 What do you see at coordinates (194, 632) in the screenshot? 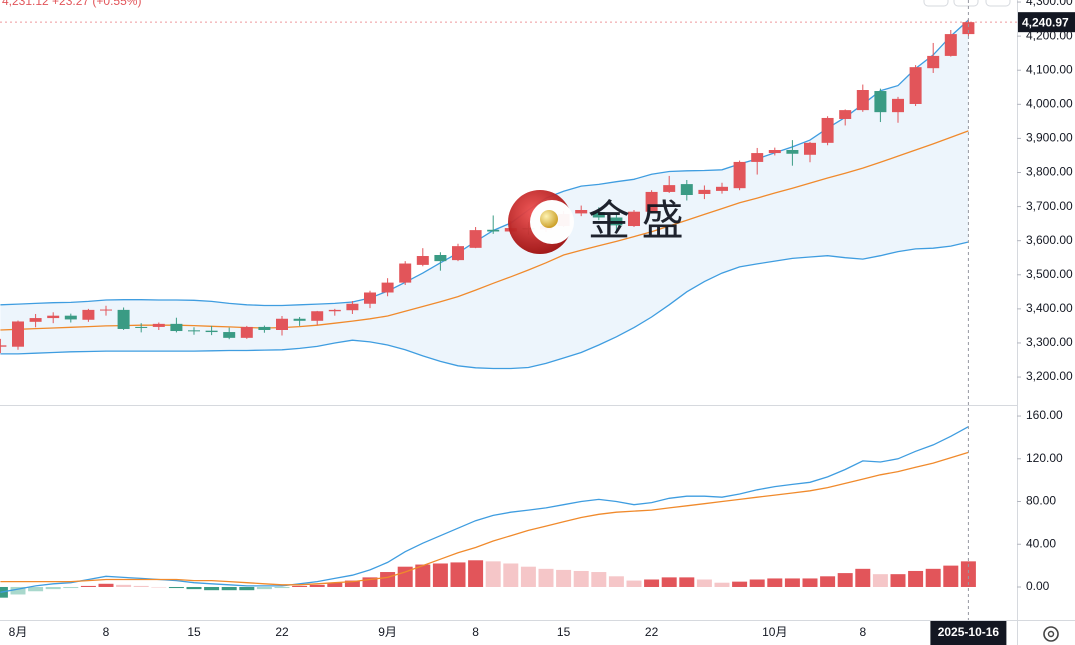
I see `x-tick-label: 15` at bounding box center [194, 632].